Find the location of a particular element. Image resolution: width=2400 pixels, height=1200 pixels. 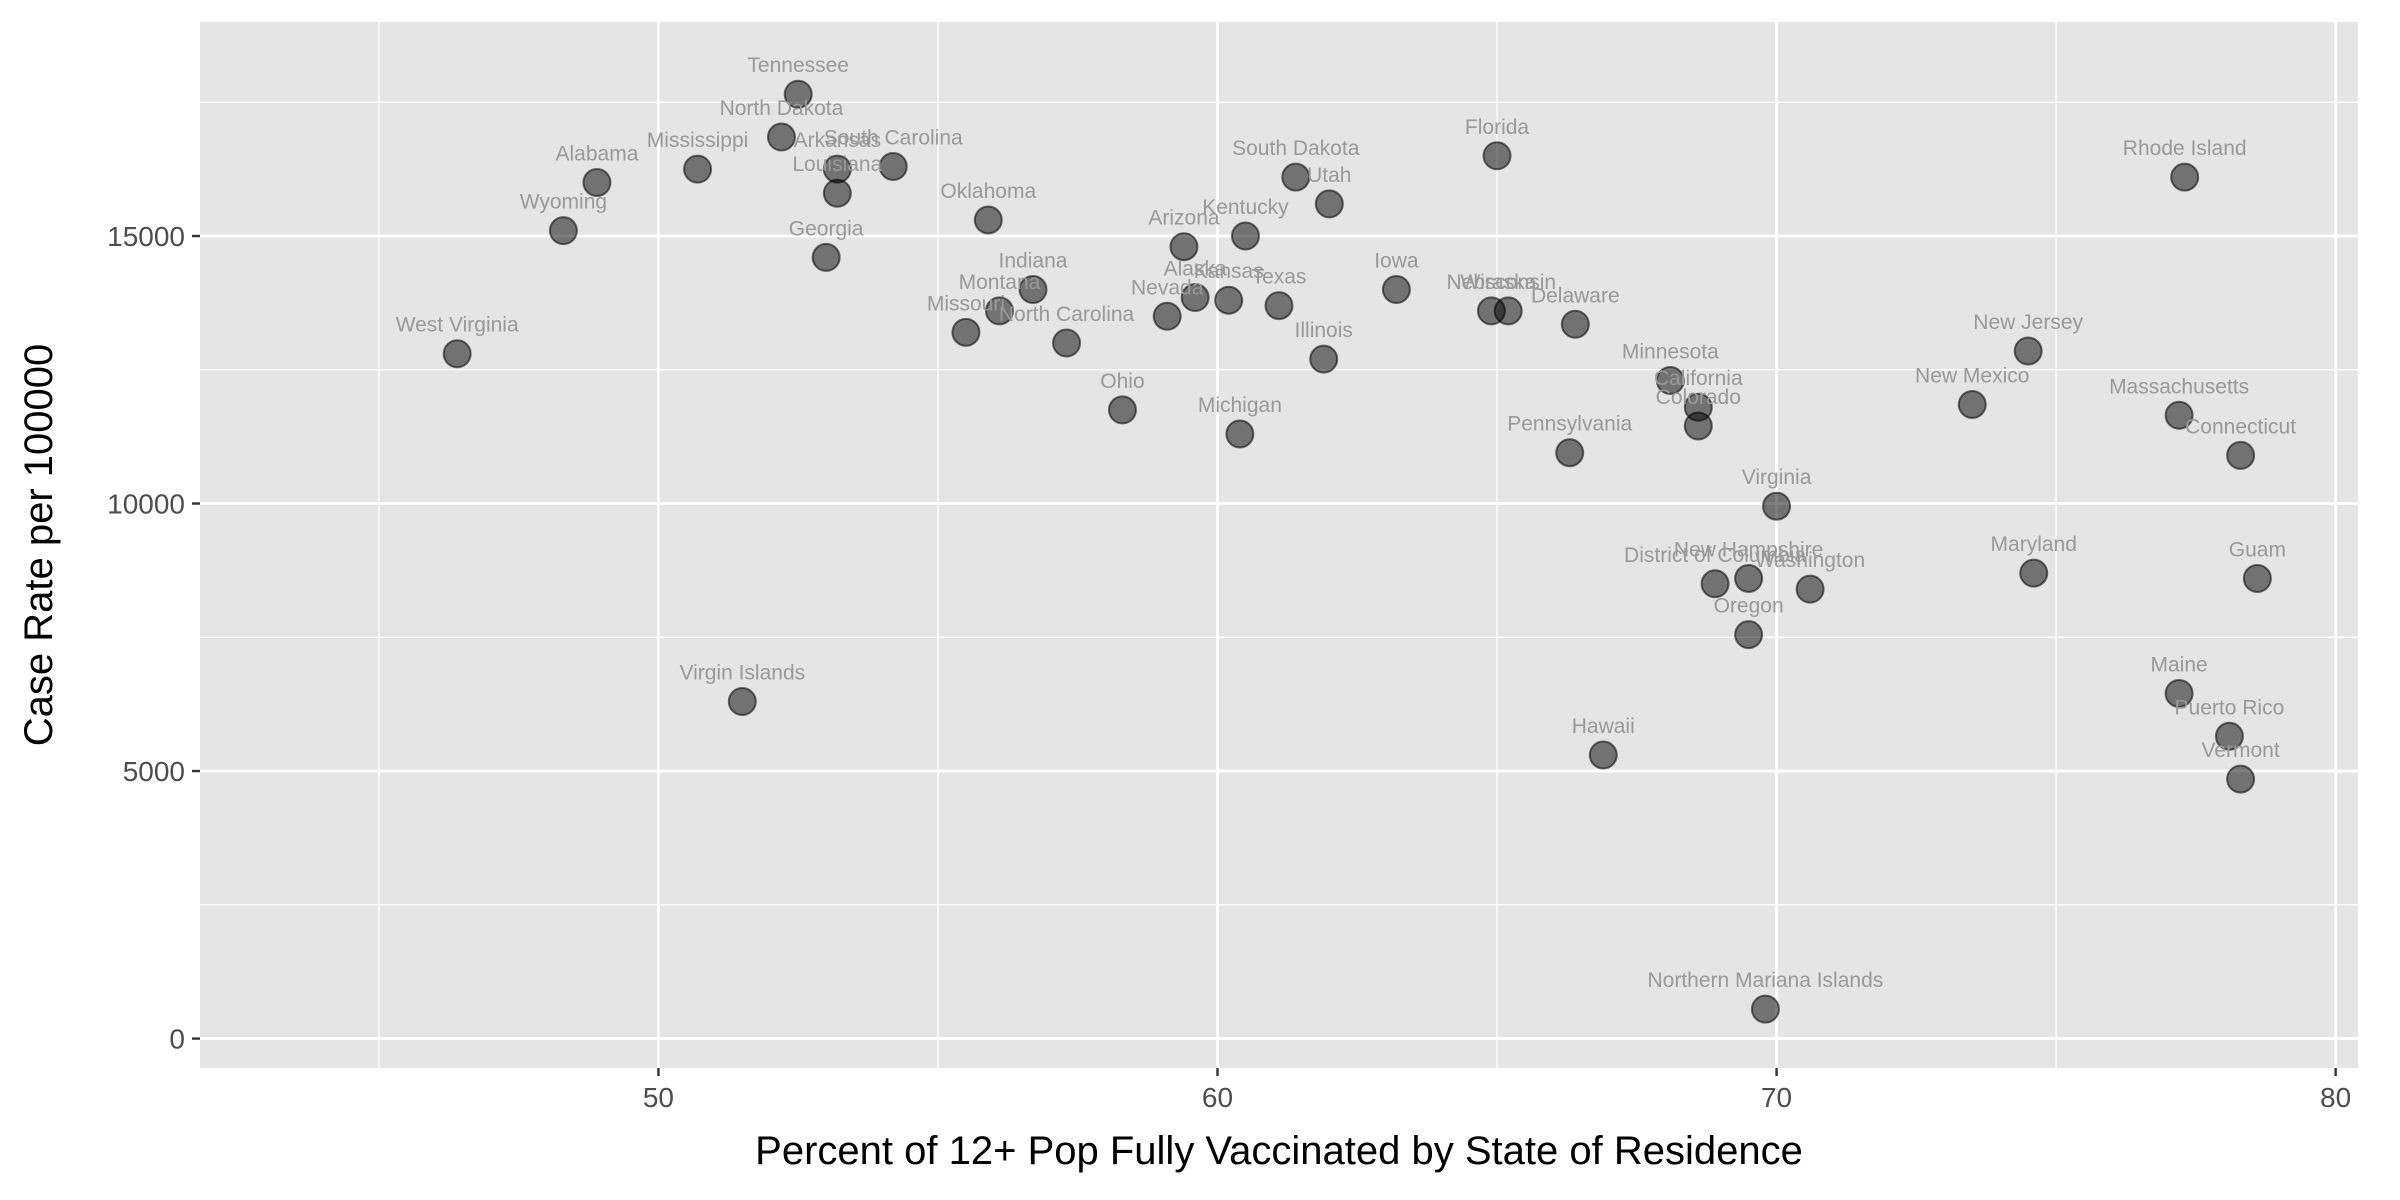

point-label: Michigan is located at coordinates (1240, 405).